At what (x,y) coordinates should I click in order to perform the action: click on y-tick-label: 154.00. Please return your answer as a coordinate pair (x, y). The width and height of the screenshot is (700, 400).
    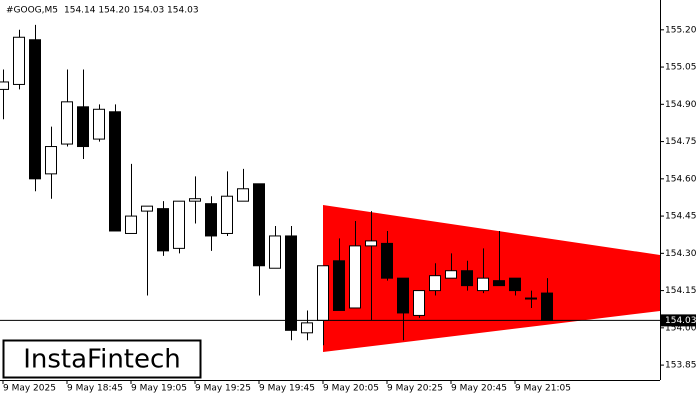
    Looking at the image, I should click on (681, 328).